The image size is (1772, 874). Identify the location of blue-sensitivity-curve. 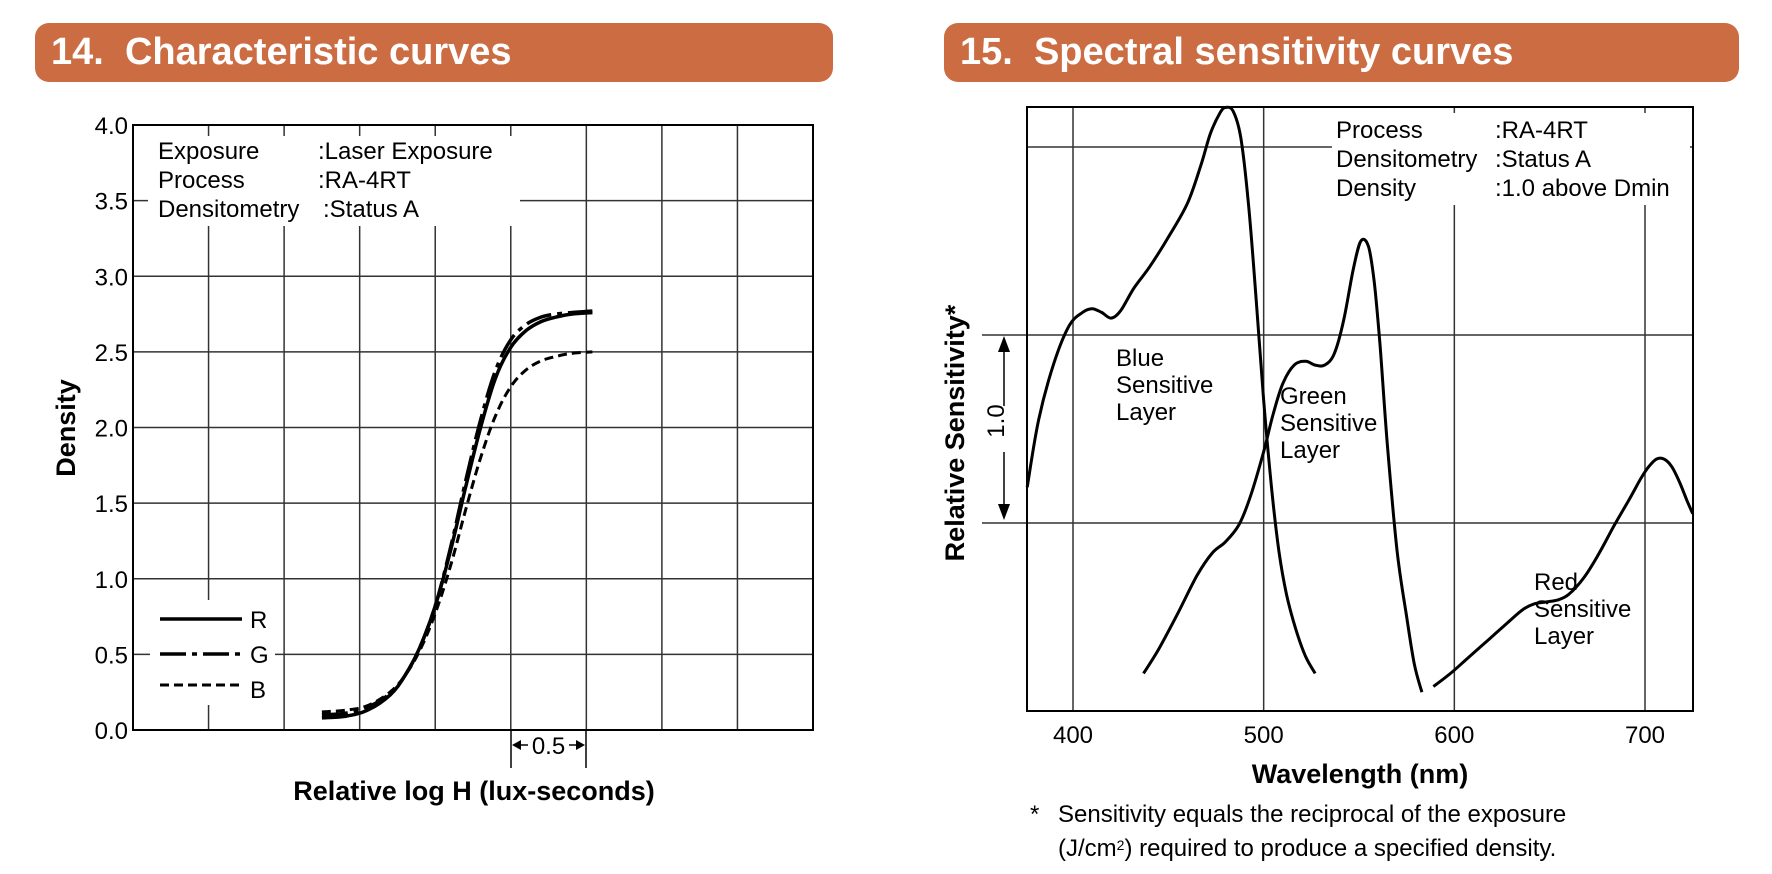
(1171, 390).